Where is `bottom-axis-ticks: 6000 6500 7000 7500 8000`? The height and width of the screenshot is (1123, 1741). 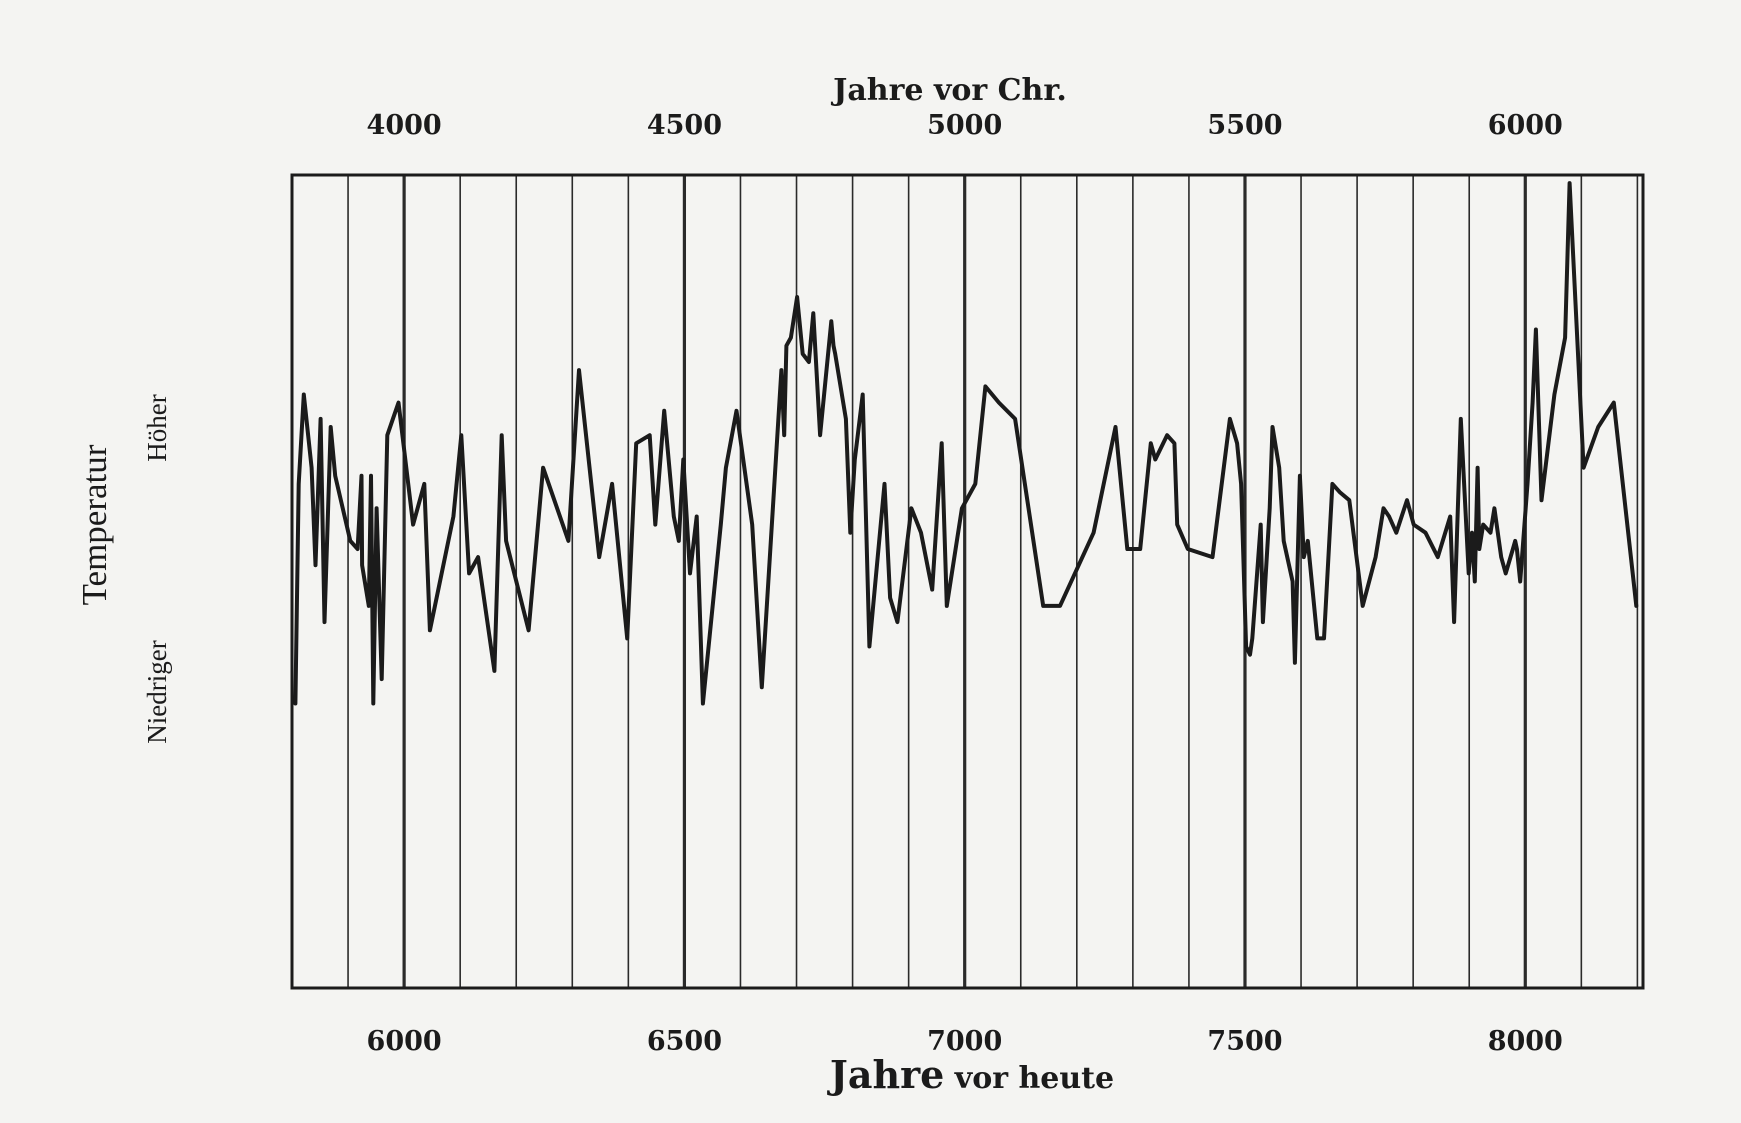
bottom-axis-ticks: 6000 6500 7000 7500 8000 is located at coordinates (965, 1041).